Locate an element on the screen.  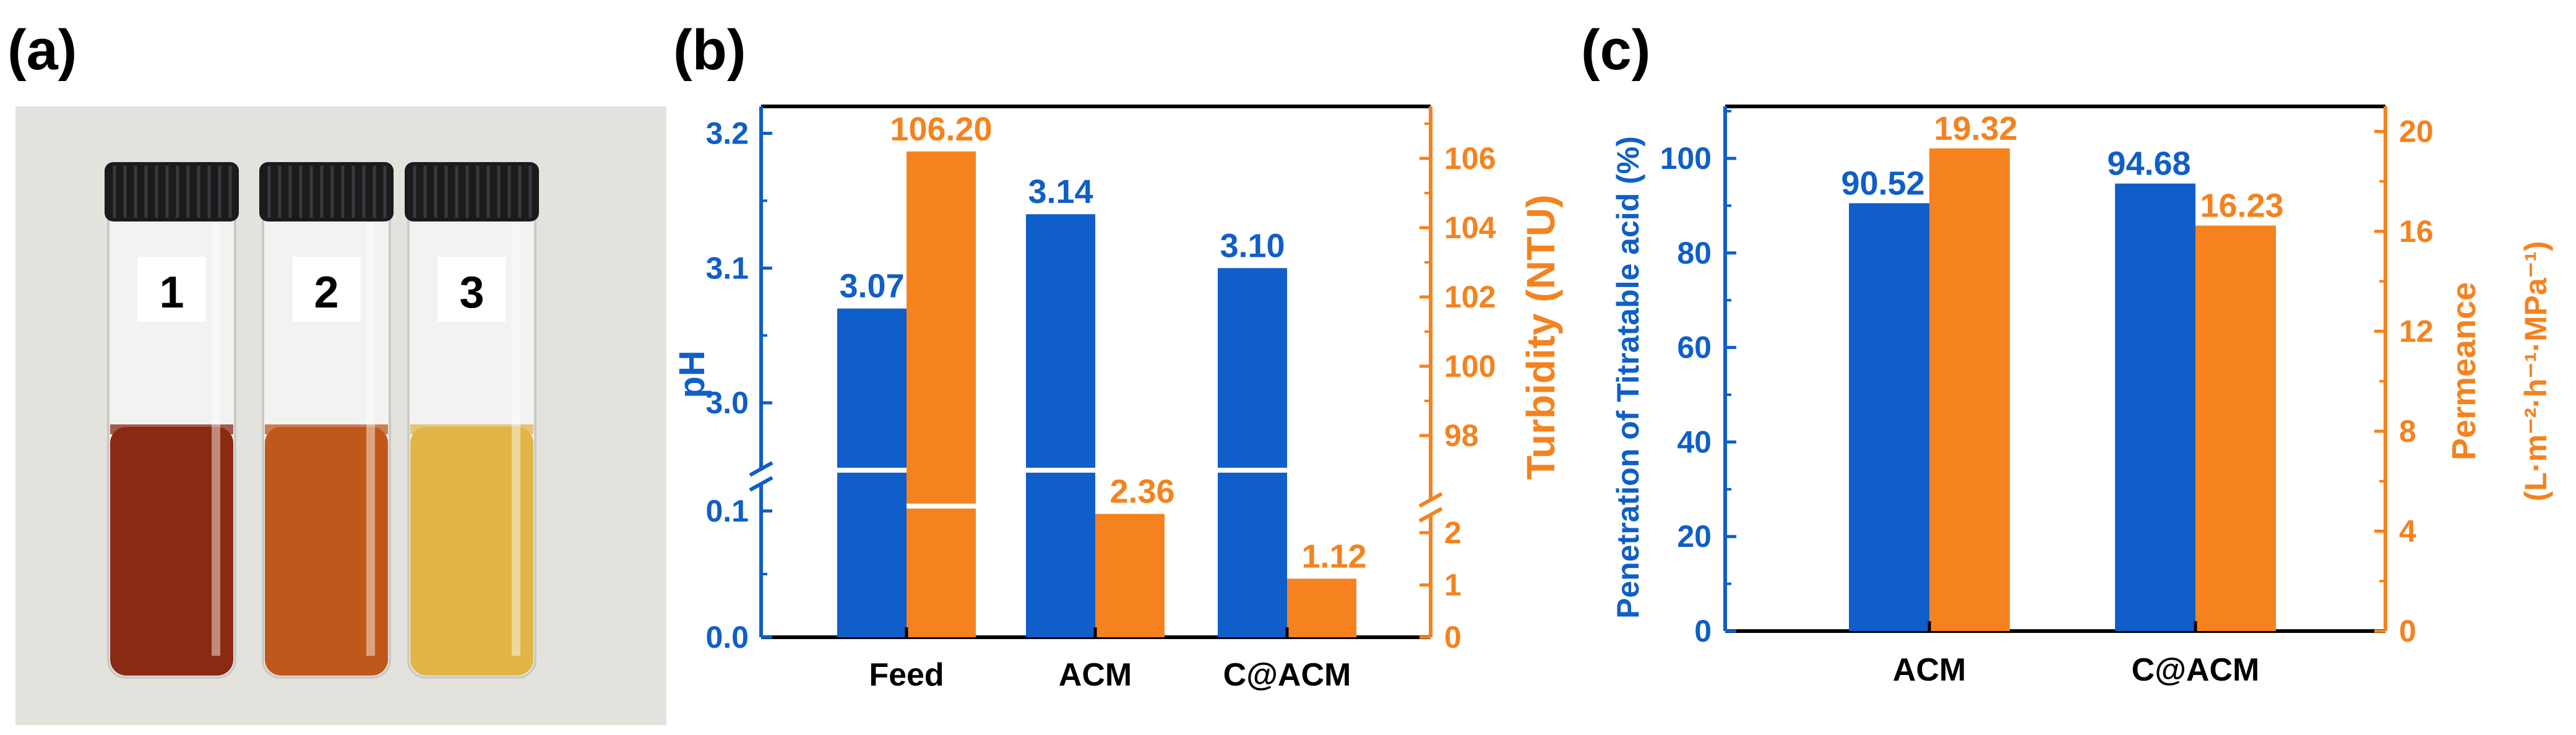
right-tick-label: 102 is located at coordinates (1470, 297).